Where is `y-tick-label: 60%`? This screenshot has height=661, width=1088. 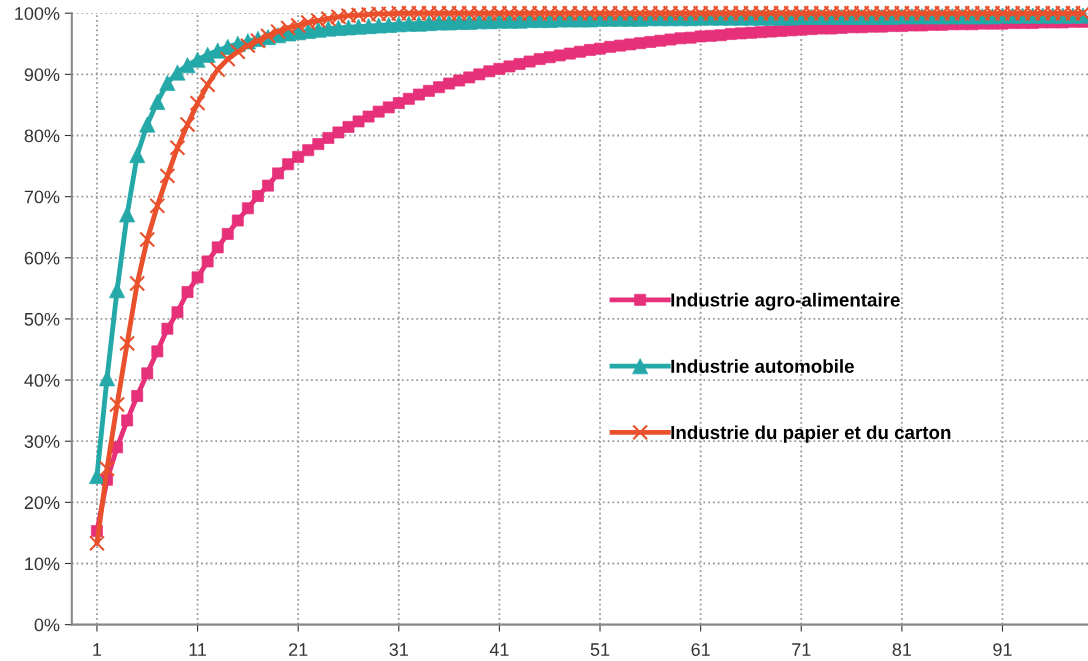
y-tick-label: 60% is located at coordinates (42, 258).